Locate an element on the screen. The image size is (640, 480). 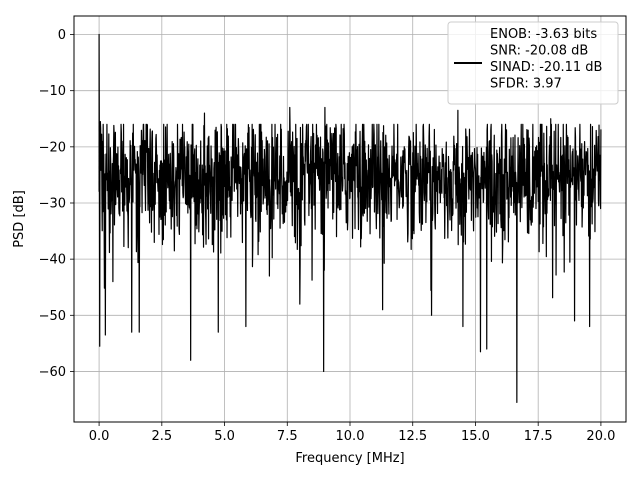
x-axis-label: Frequency [MHz] is located at coordinates (349, 458).